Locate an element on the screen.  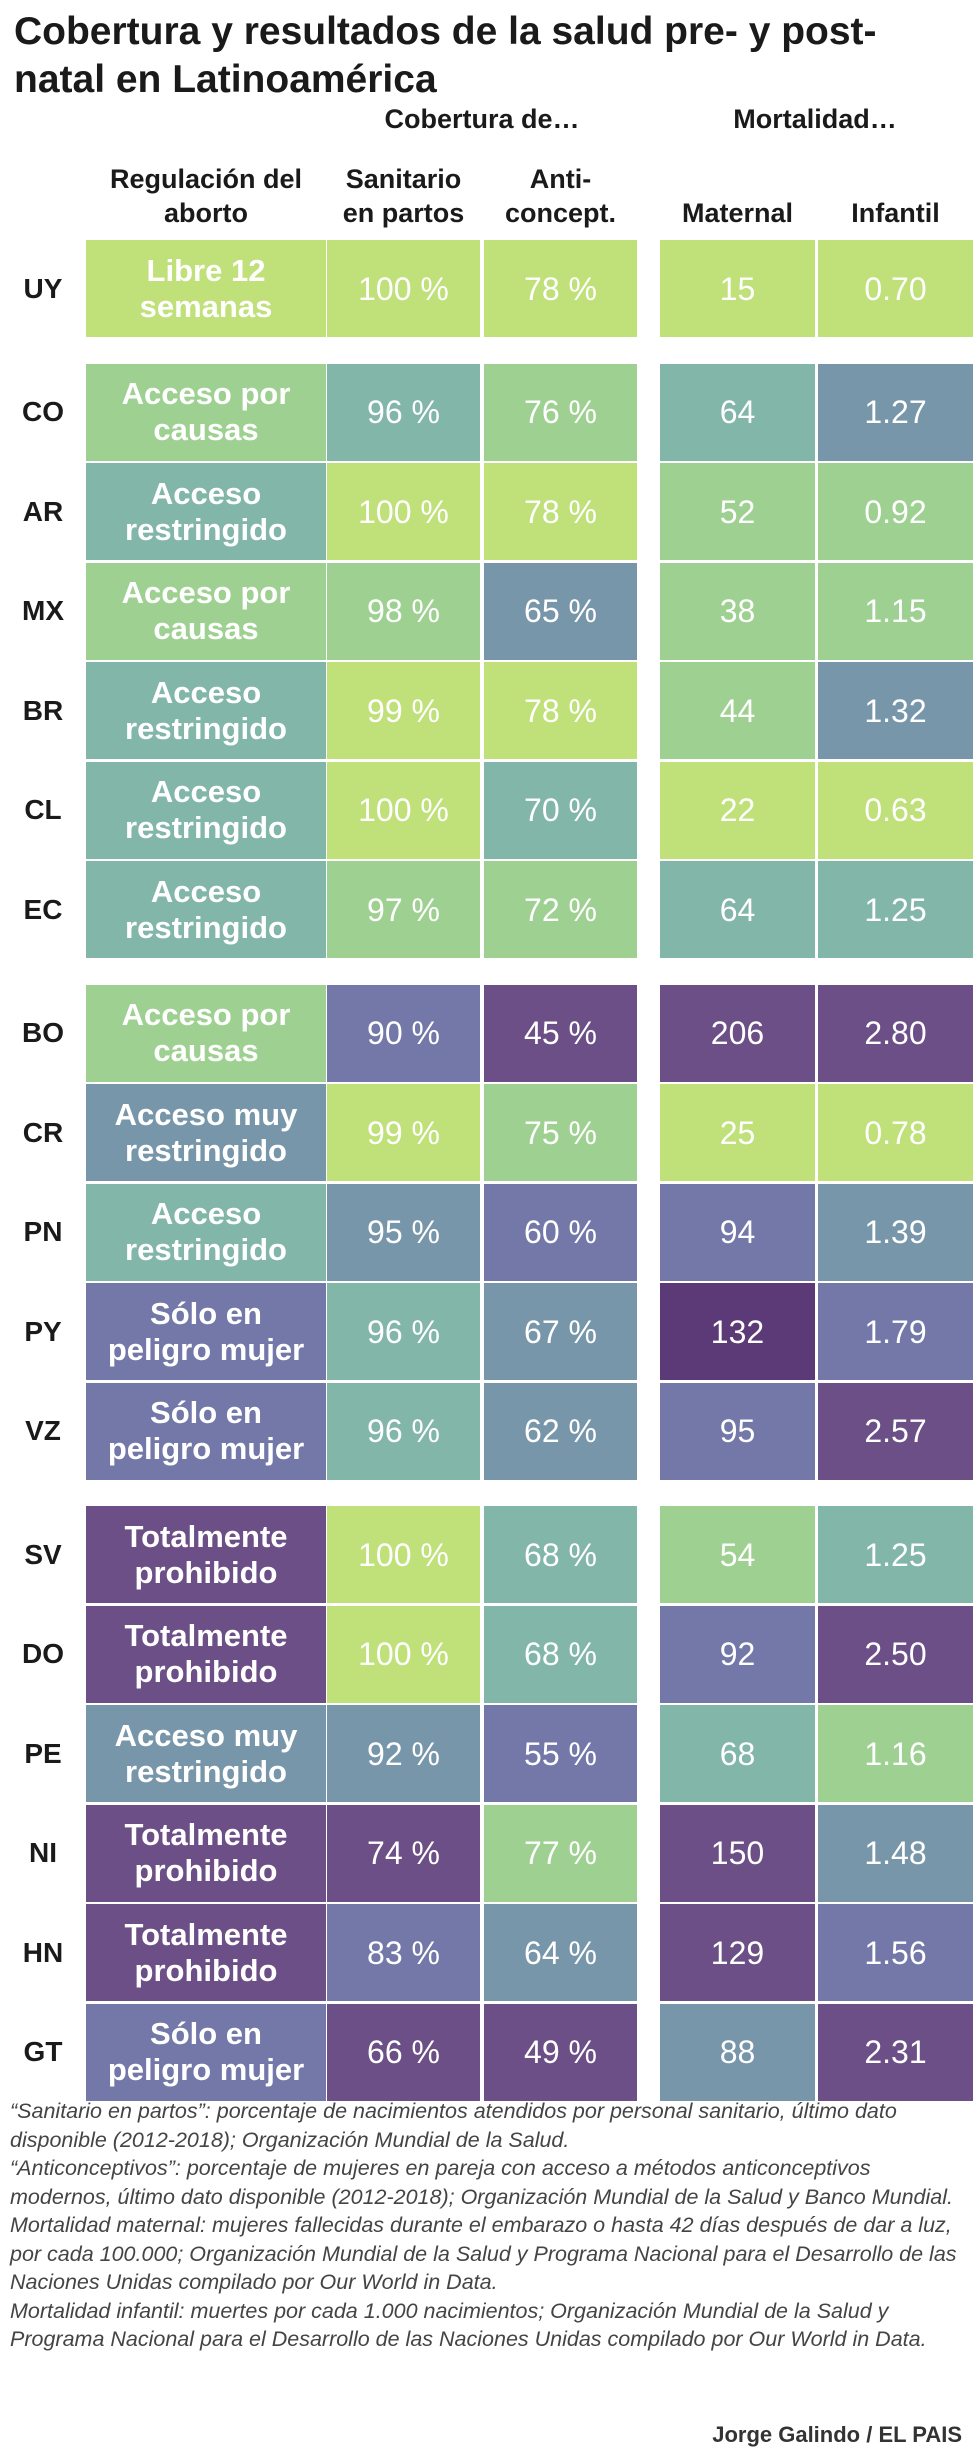
maternal-cell-pn: 94 is located at coordinates (737, 1232).